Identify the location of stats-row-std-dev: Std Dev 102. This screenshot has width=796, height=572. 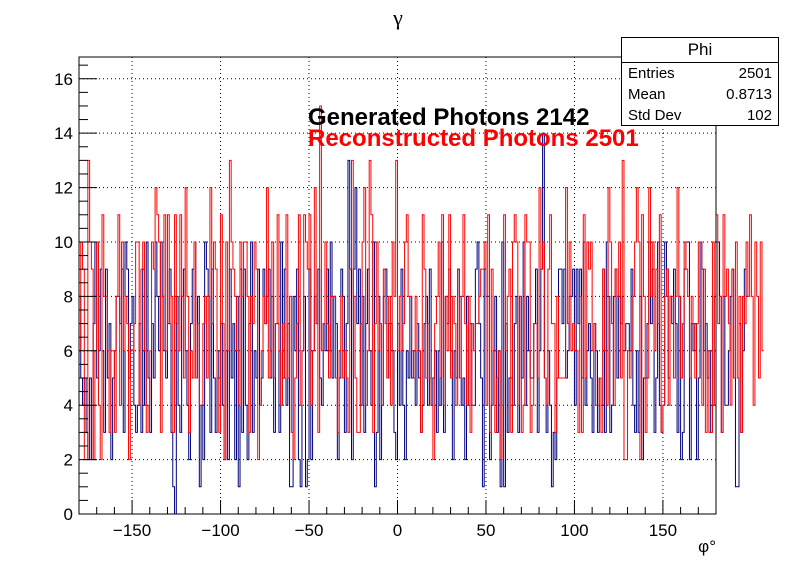
(700, 116).